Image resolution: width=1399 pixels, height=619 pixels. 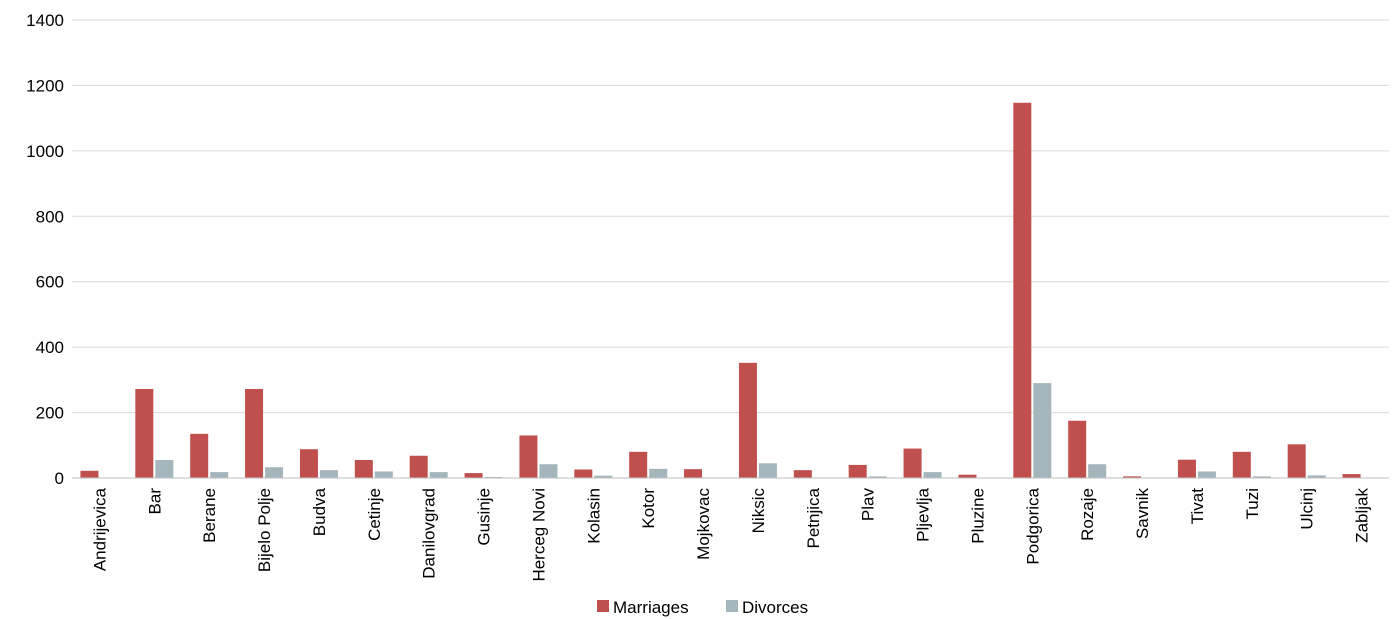 I want to click on legend-marriages: Marriages, so click(x=643, y=607).